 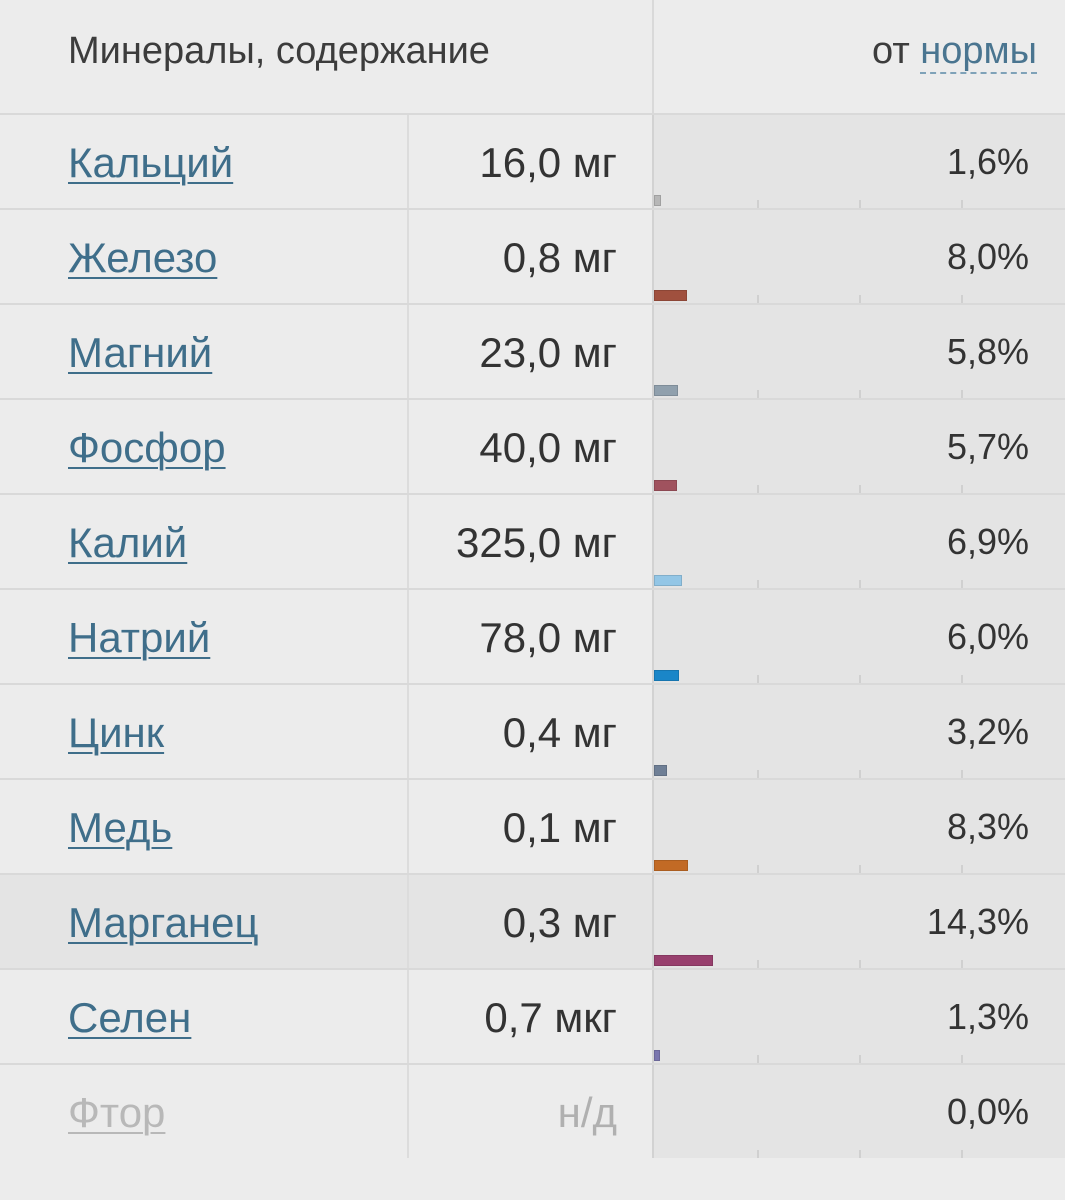 What do you see at coordinates (116, 732) in the screenshot?
I see `mineral-name-link: Цинк` at bounding box center [116, 732].